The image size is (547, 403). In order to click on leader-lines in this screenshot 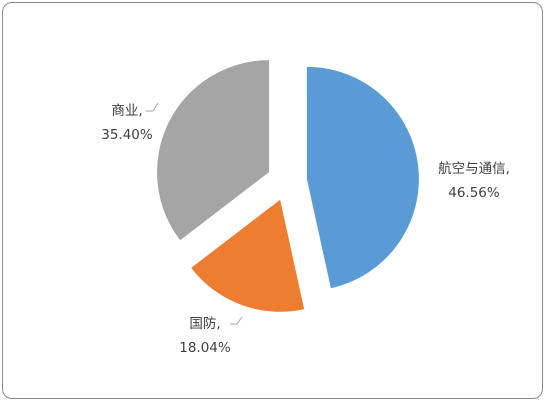, I will do `click(194, 213)`.